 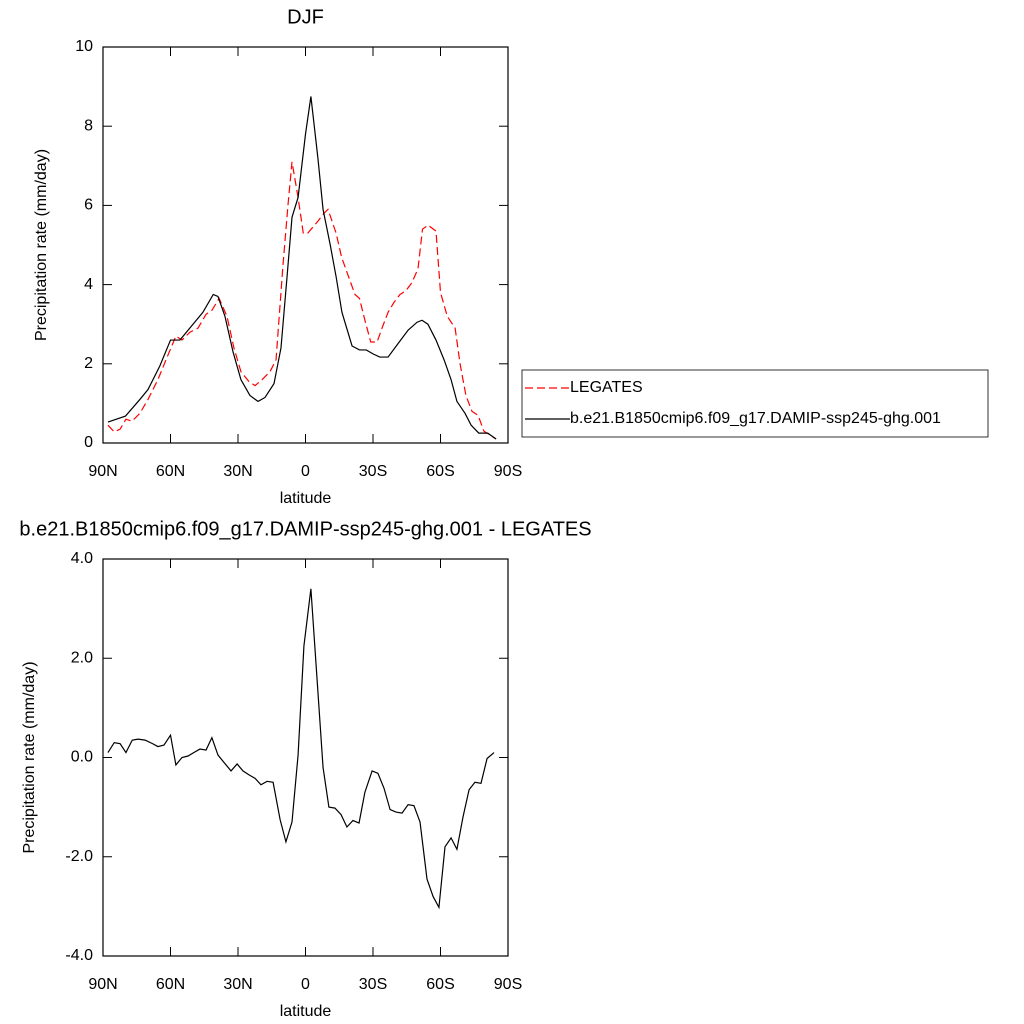 I want to click on y-tick-label: 6, so click(x=88, y=205).